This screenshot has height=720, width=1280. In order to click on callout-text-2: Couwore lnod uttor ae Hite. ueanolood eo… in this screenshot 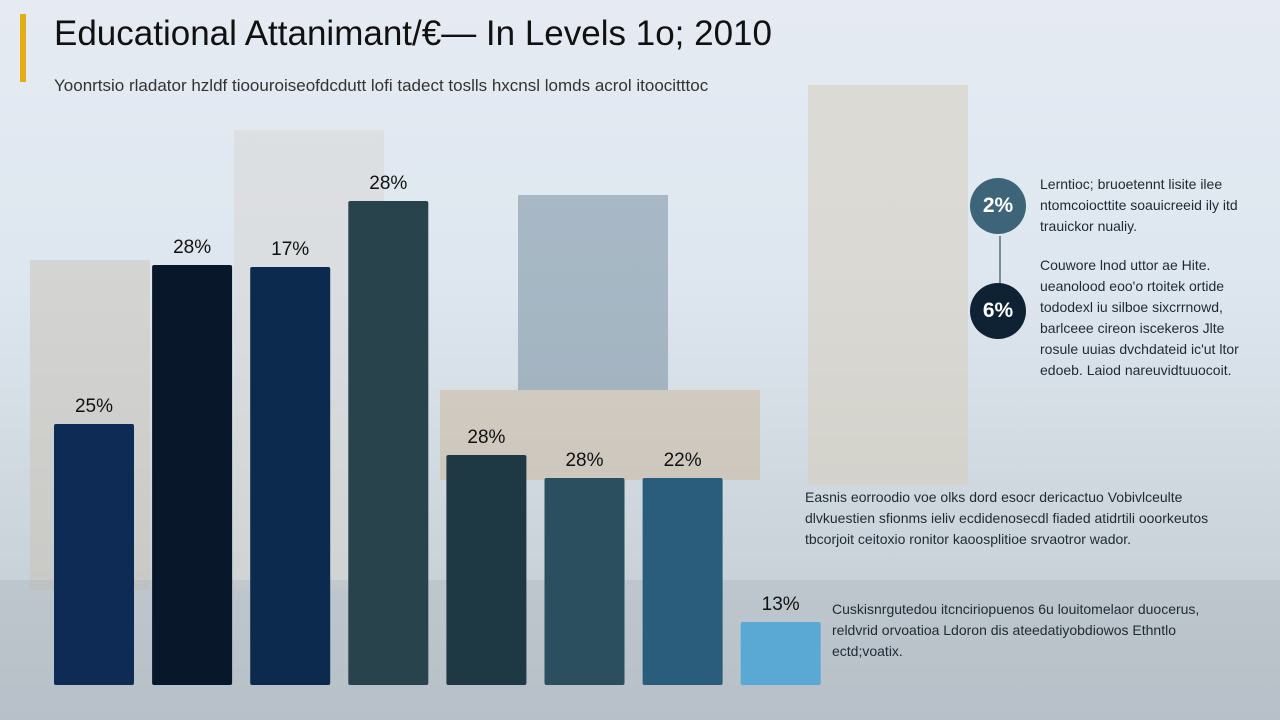, I will do `click(1139, 317)`.